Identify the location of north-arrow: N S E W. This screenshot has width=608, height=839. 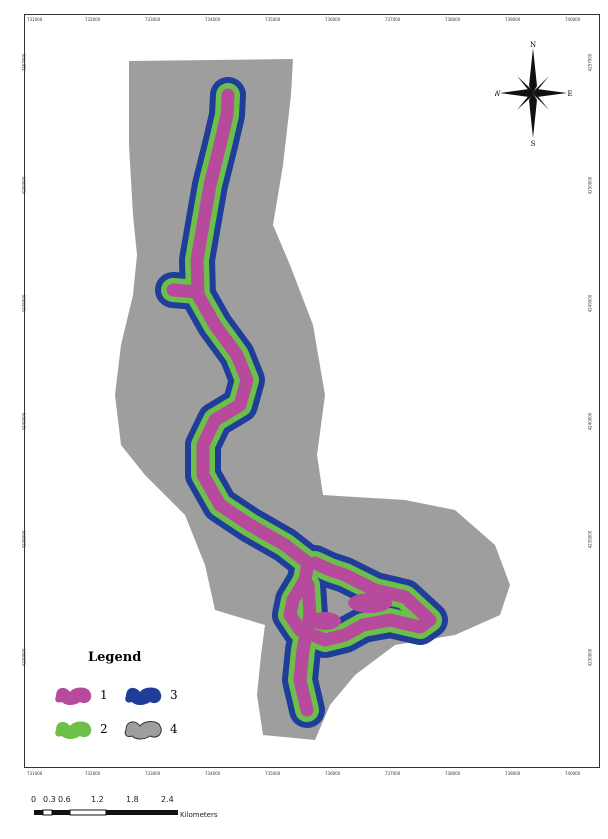
(534, 93).